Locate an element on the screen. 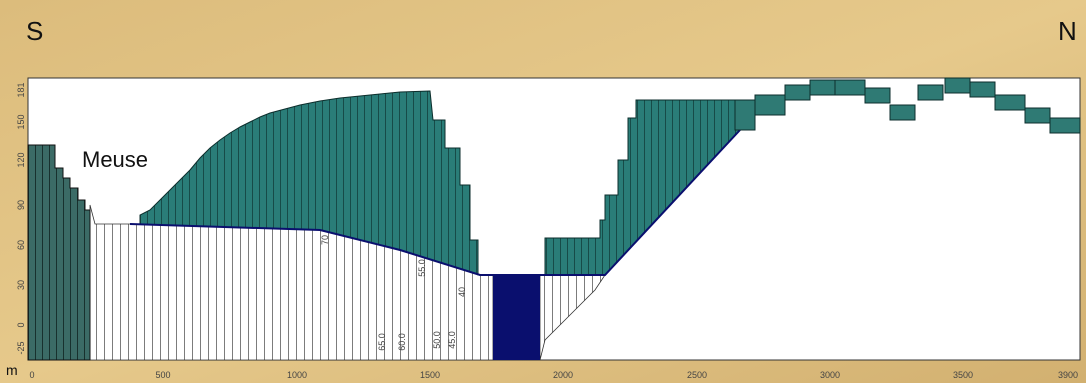  y-tick-label: -25 is located at coordinates (21, 347).